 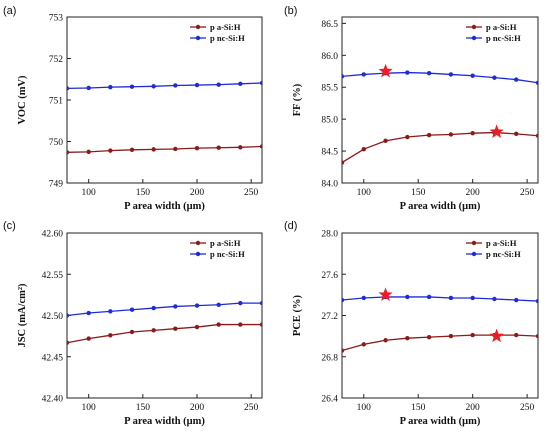 I want to click on y-axis-label: JSC (mA/cm²), so click(x=22, y=315).